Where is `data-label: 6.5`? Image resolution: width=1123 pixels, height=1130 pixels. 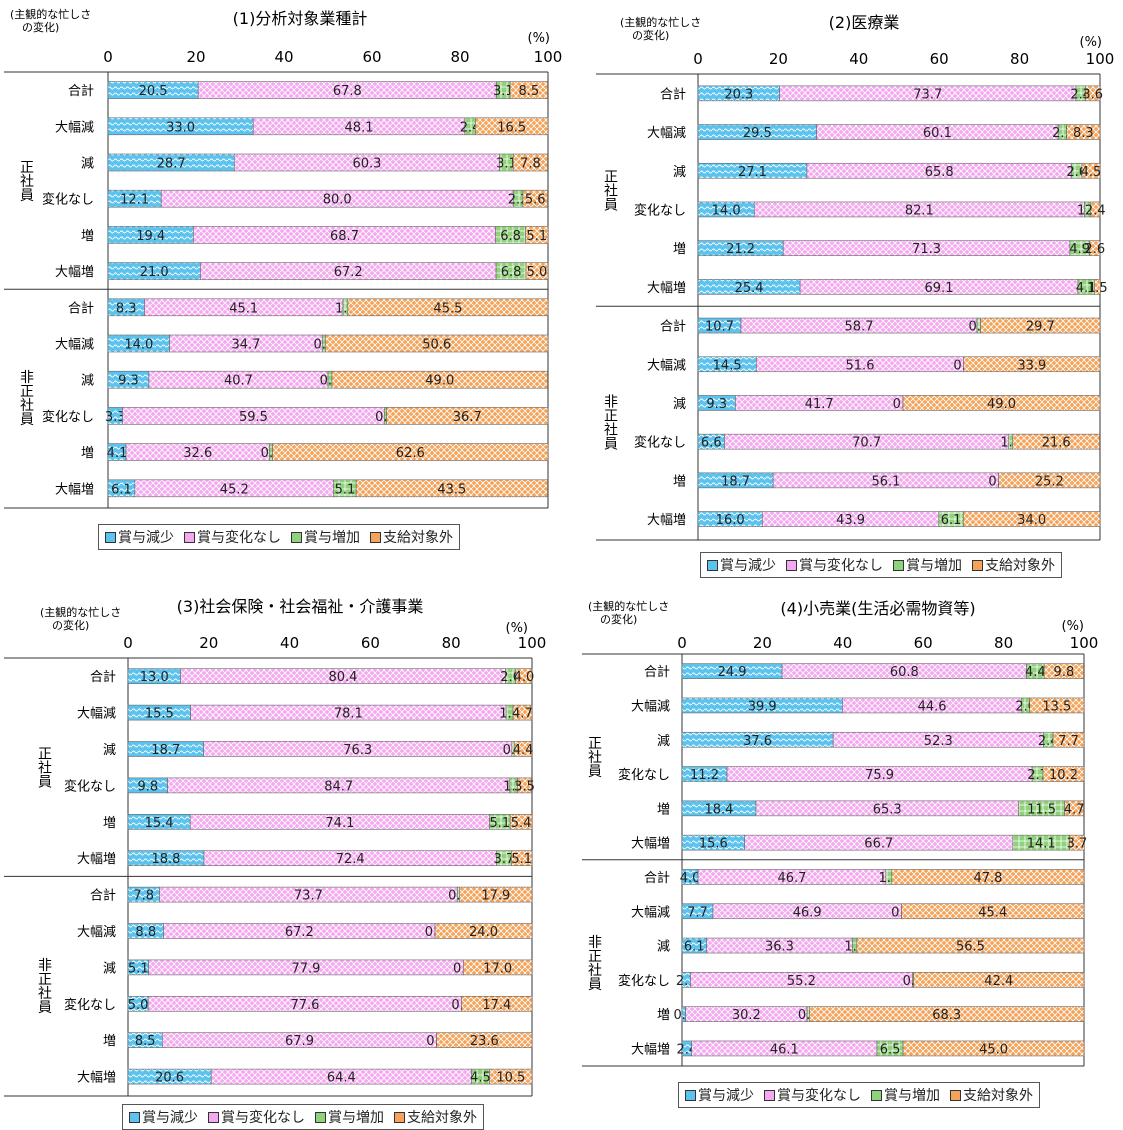 data-label: 6.5 is located at coordinates (890, 1049).